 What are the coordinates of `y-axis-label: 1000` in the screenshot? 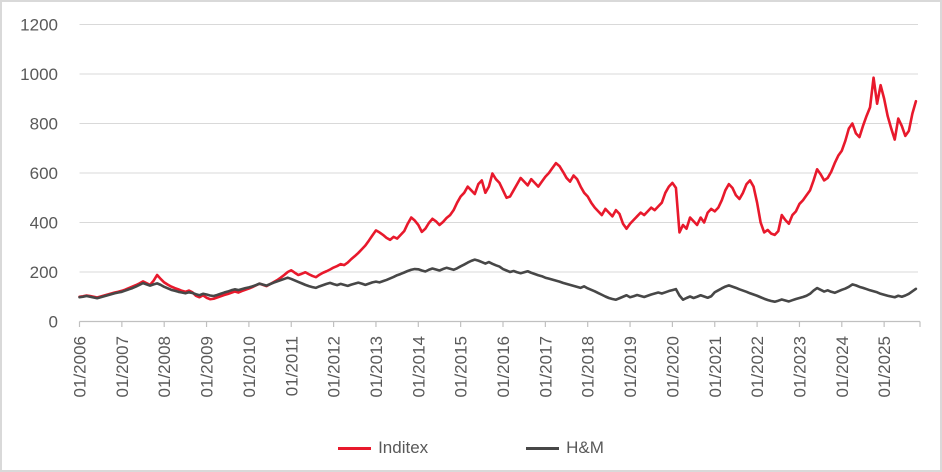 It's located at (39, 74).